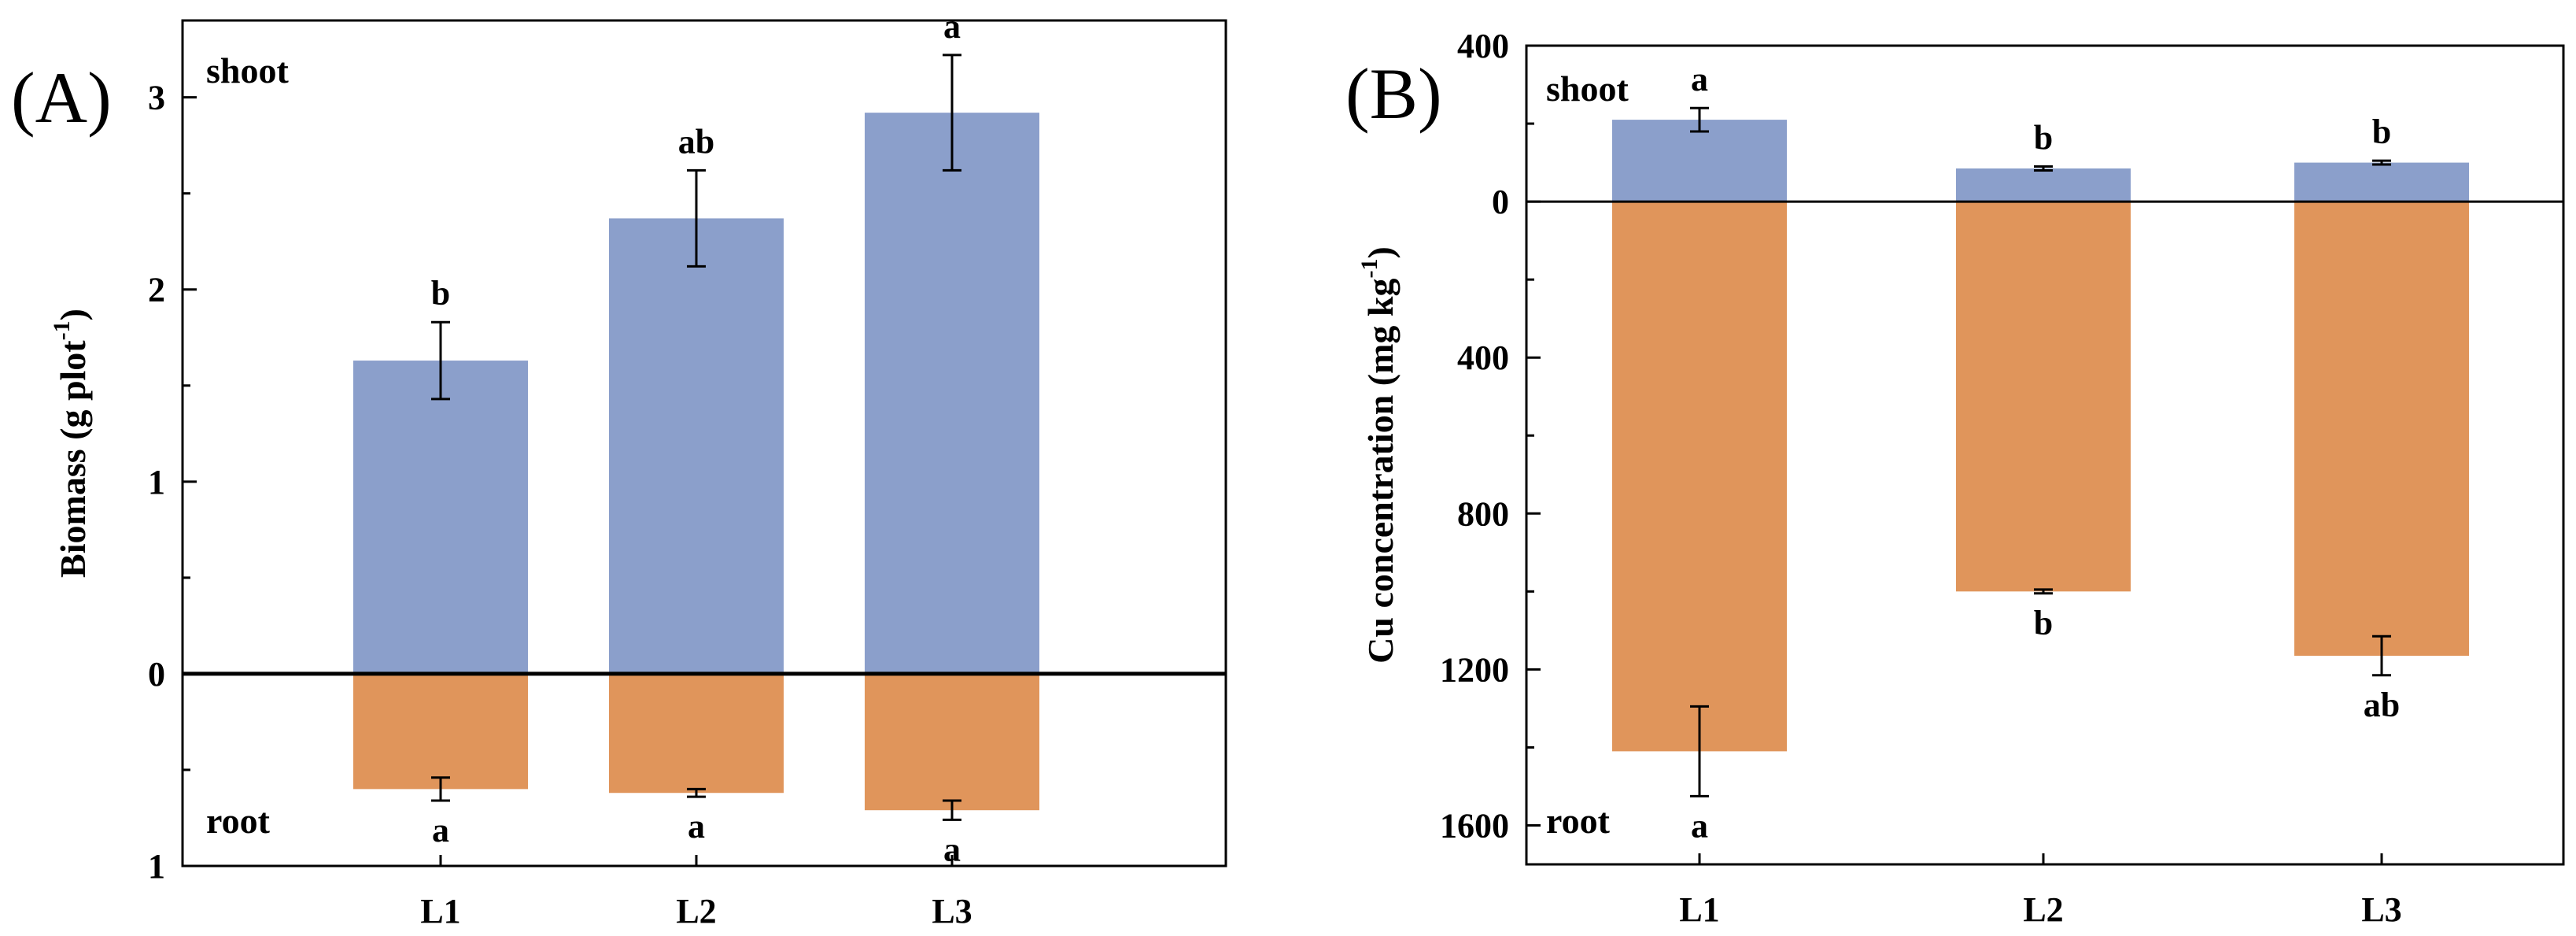  What do you see at coordinates (2382, 705) in the screenshot?
I see `root-significance-label: ab` at bounding box center [2382, 705].